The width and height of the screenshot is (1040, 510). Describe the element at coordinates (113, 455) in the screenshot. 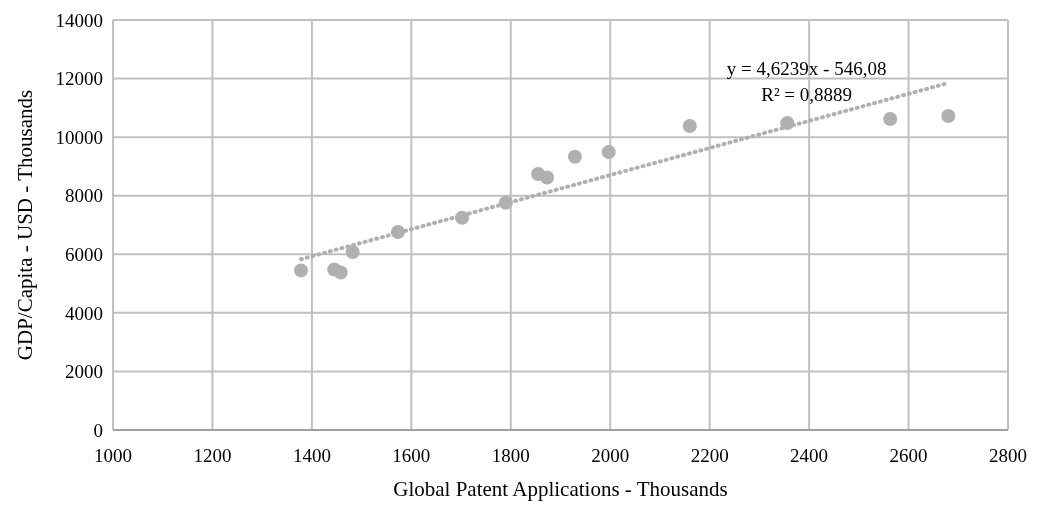

I see `x-tick-label: 1000` at that location.